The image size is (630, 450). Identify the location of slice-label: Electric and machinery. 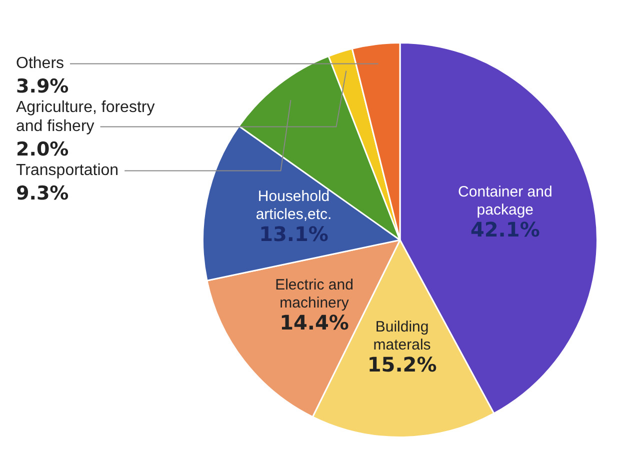
(314, 294).